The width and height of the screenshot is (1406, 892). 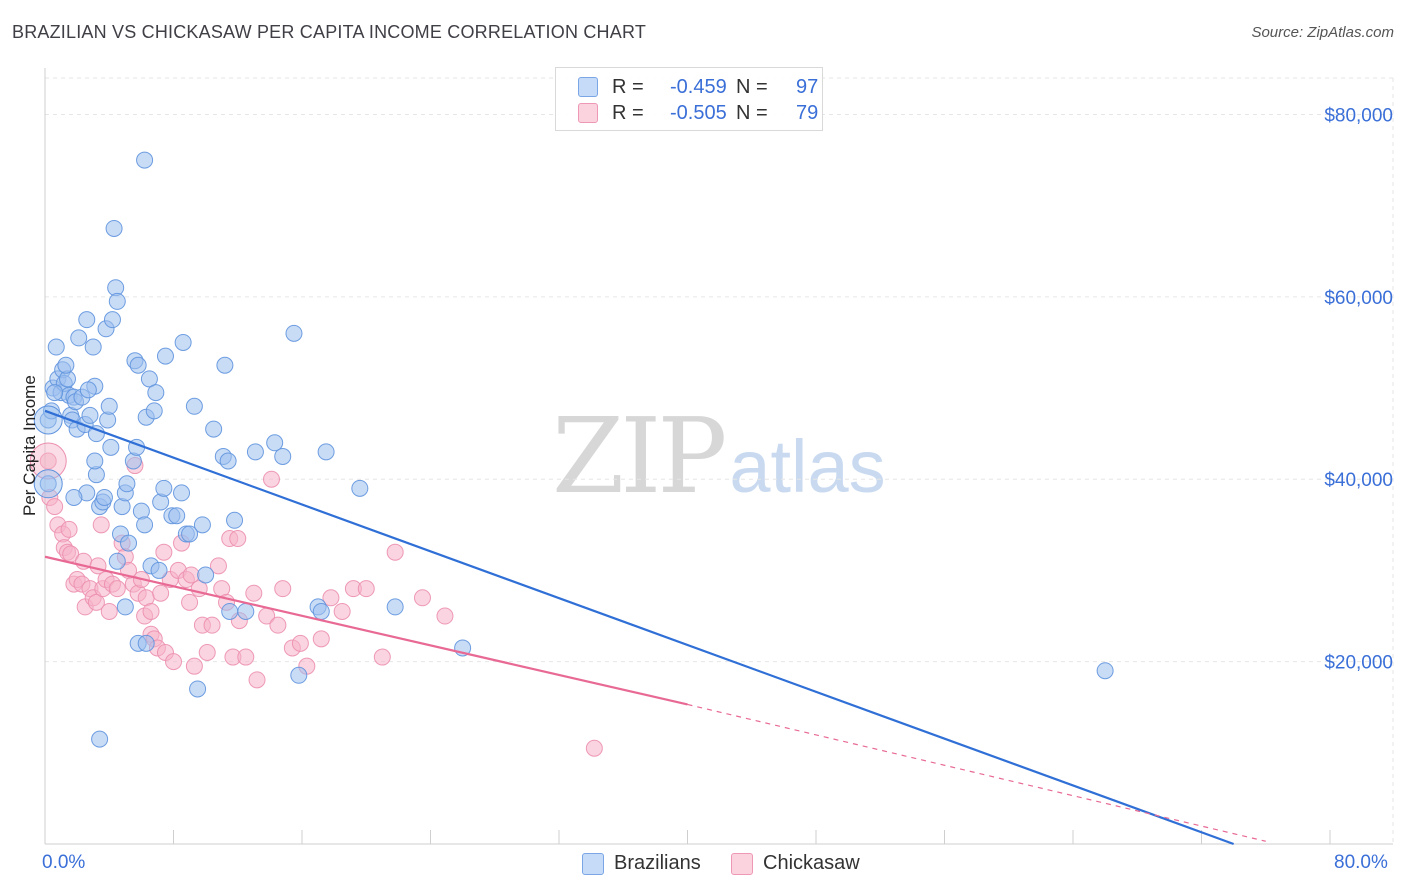 What do you see at coordinates (811, 863) in the screenshot?
I see `bottom-legend-label: Chickasaw` at bounding box center [811, 863].